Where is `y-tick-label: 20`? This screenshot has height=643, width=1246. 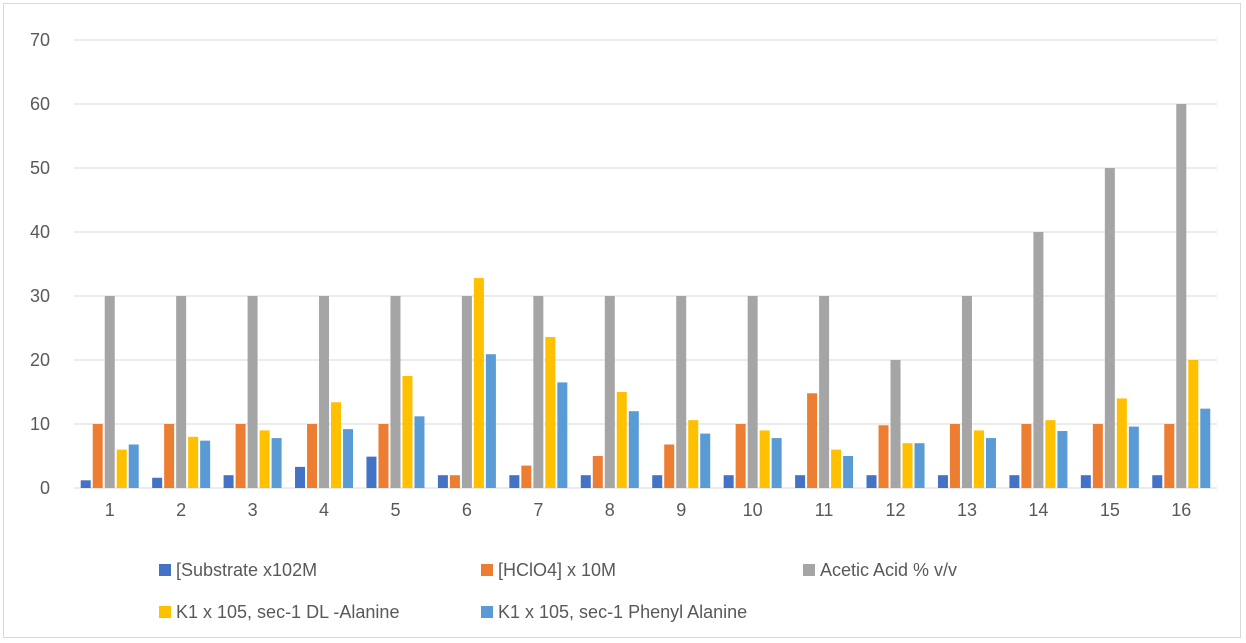
y-tick-label: 20 is located at coordinates (40, 360).